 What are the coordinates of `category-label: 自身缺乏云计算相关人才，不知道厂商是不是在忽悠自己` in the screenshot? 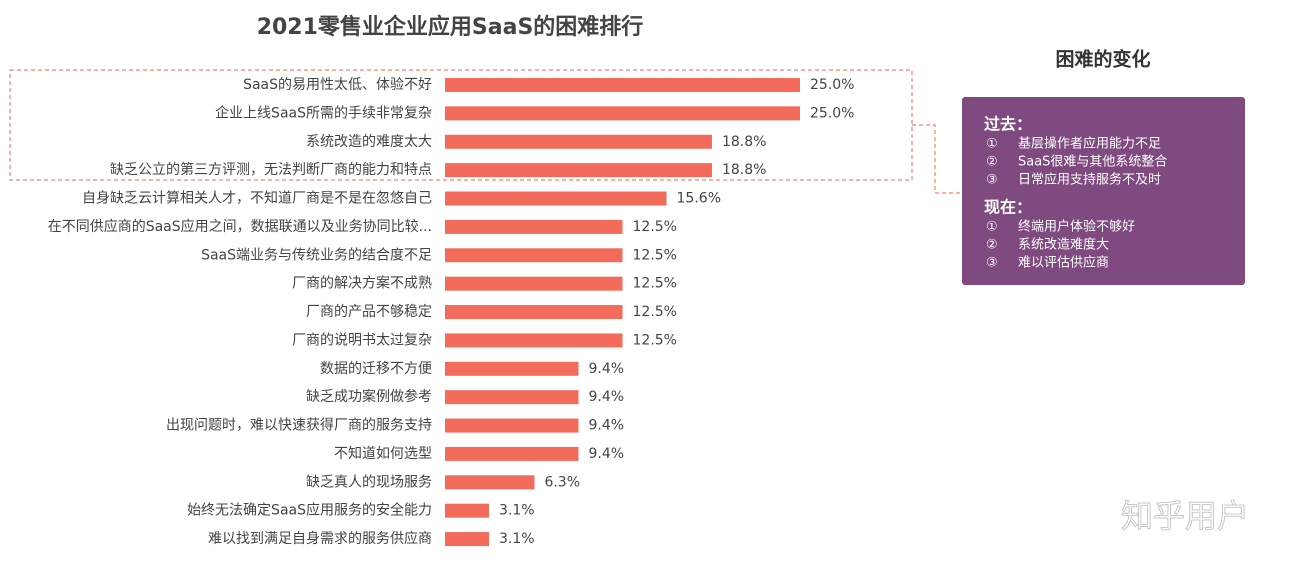 It's located at (257, 198).